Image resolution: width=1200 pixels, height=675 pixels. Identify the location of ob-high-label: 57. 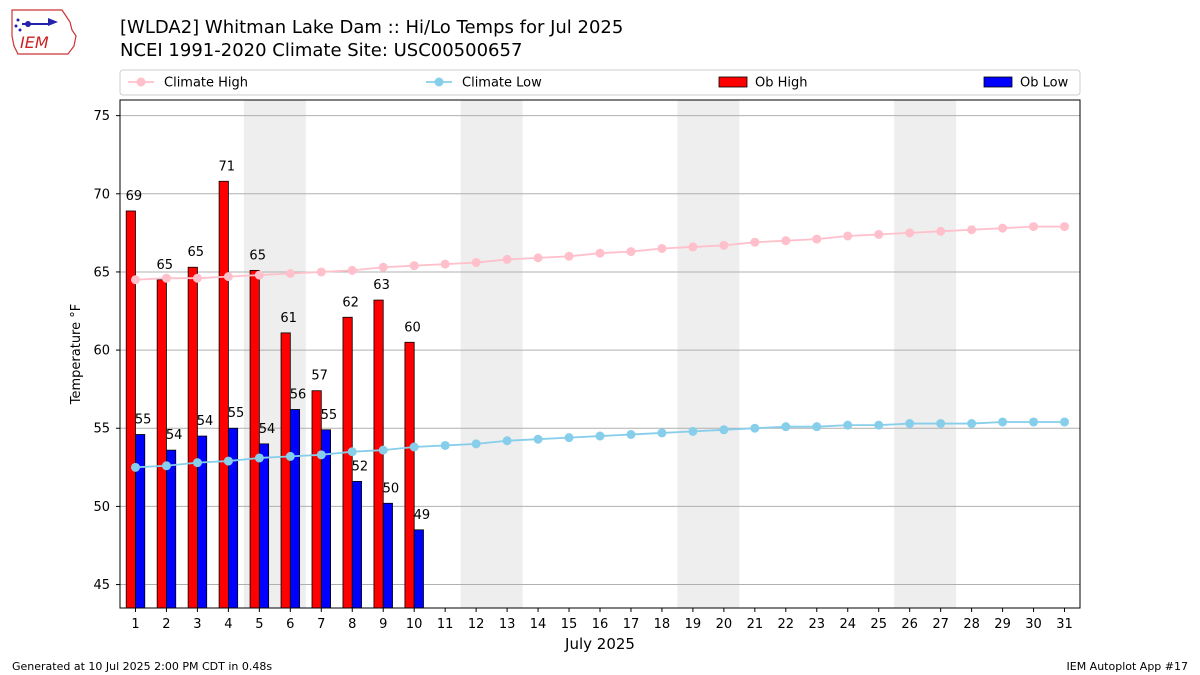
(319, 376).